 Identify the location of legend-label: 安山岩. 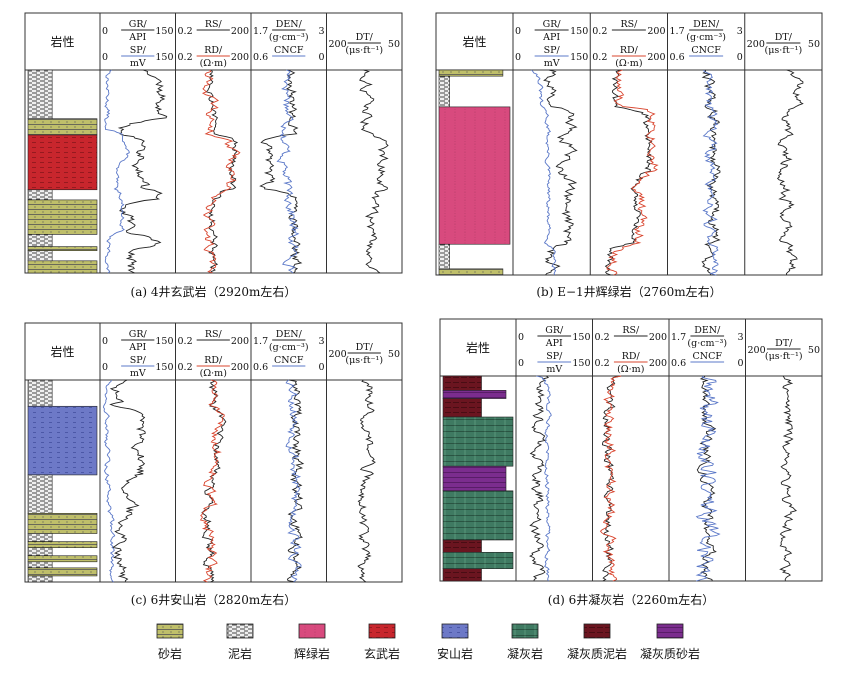
(455, 653).